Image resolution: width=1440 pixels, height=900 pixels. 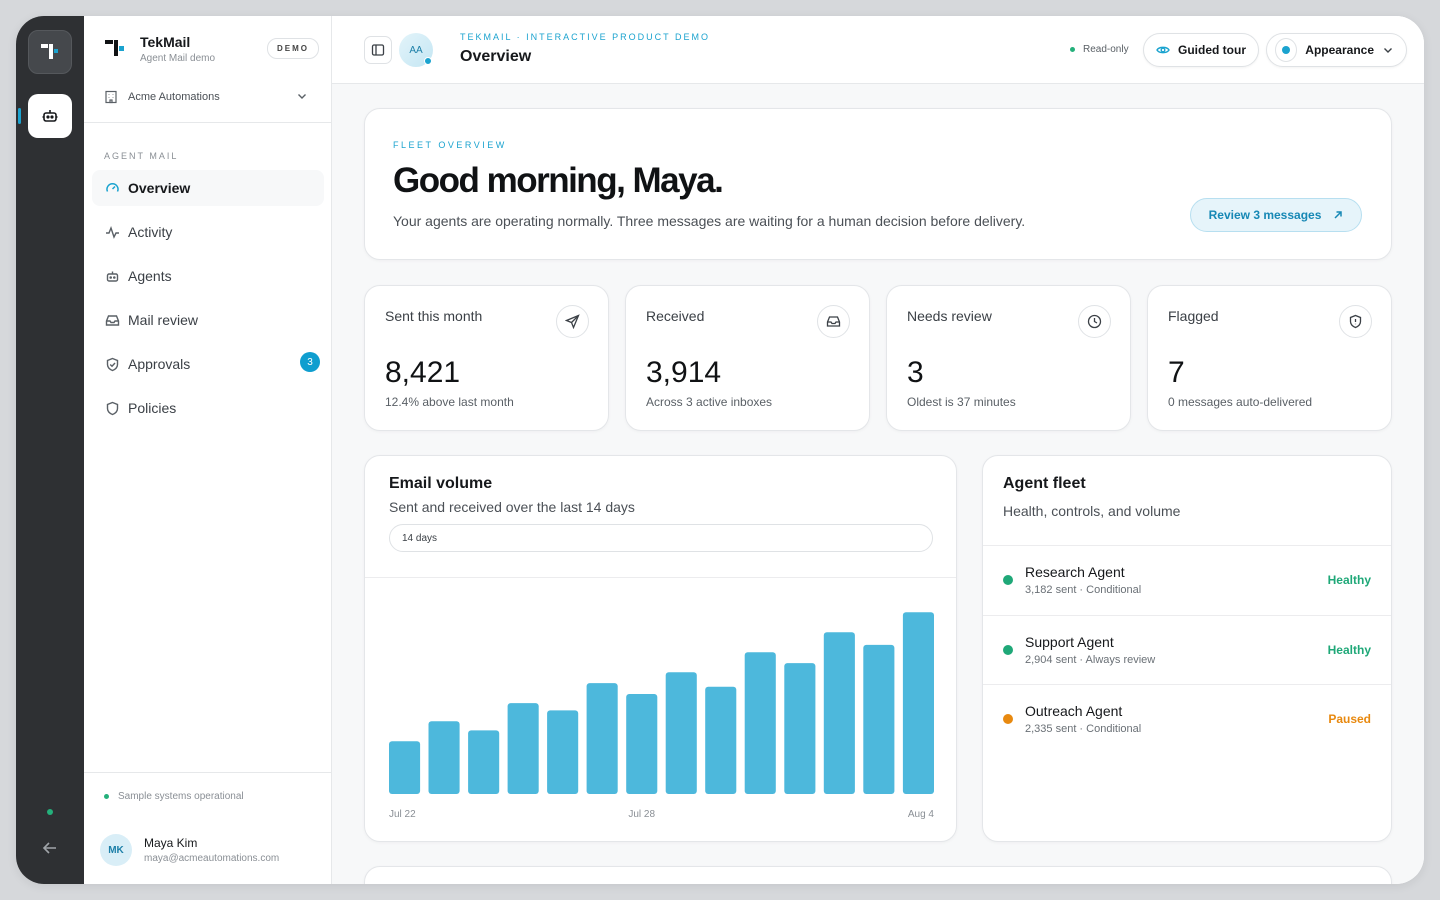 What do you see at coordinates (163, 320) in the screenshot?
I see `sidebar-item-label: Mail review` at bounding box center [163, 320].